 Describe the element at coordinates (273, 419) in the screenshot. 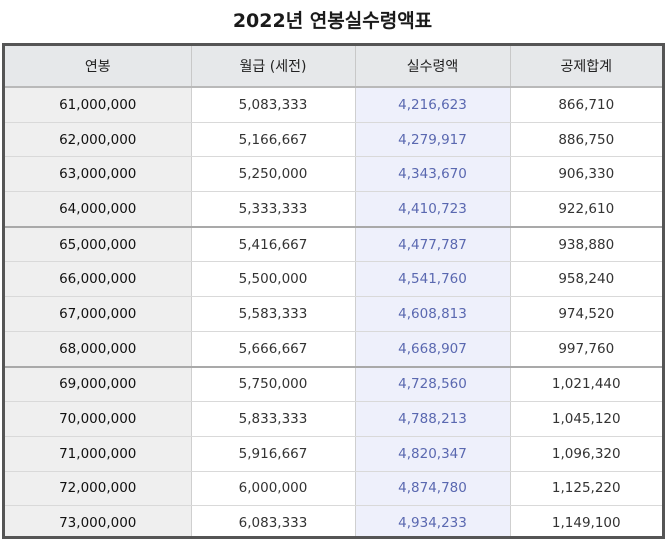

I see `monthly-gross-cell: 5,833,333` at that location.